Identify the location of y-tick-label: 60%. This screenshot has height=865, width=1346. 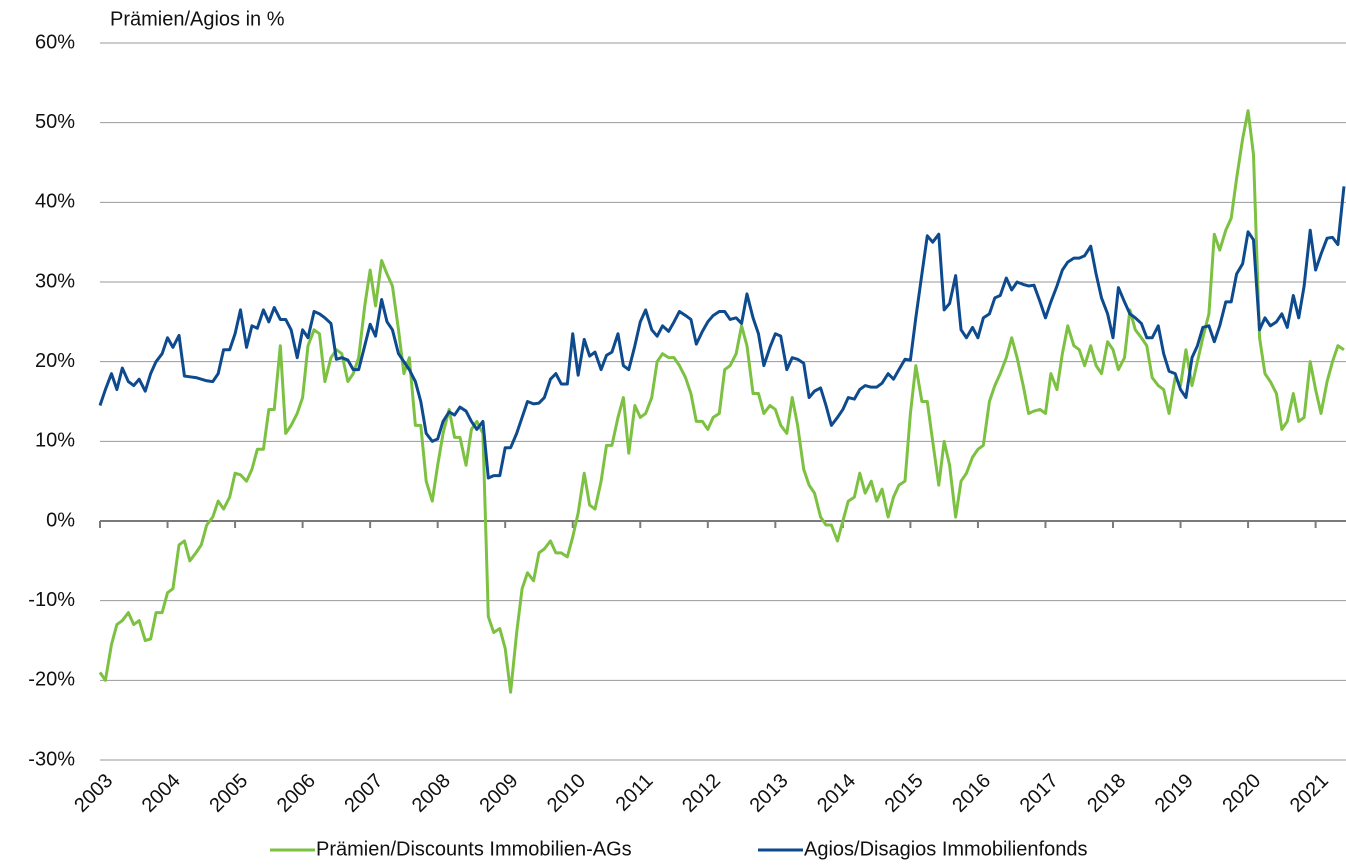
(55, 42).